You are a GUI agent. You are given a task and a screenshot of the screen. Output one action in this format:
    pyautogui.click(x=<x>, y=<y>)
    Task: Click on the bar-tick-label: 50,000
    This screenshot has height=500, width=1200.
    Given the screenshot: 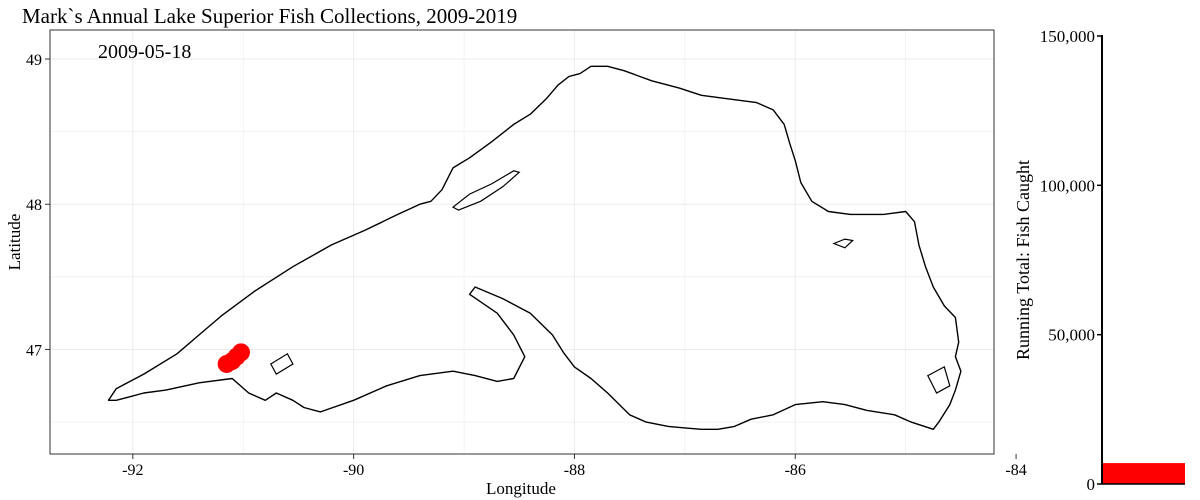 What is the action you would take?
    pyautogui.click(x=1071, y=335)
    